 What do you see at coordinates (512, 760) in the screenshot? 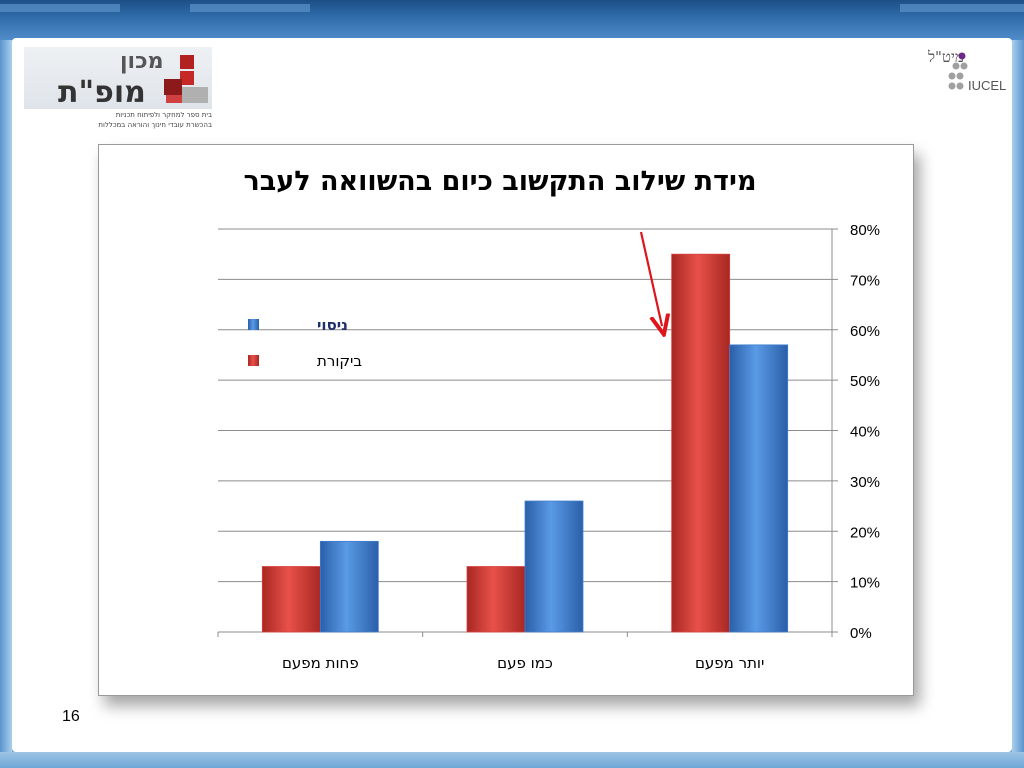
I see `slide-bottom-border` at bounding box center [512, 760].